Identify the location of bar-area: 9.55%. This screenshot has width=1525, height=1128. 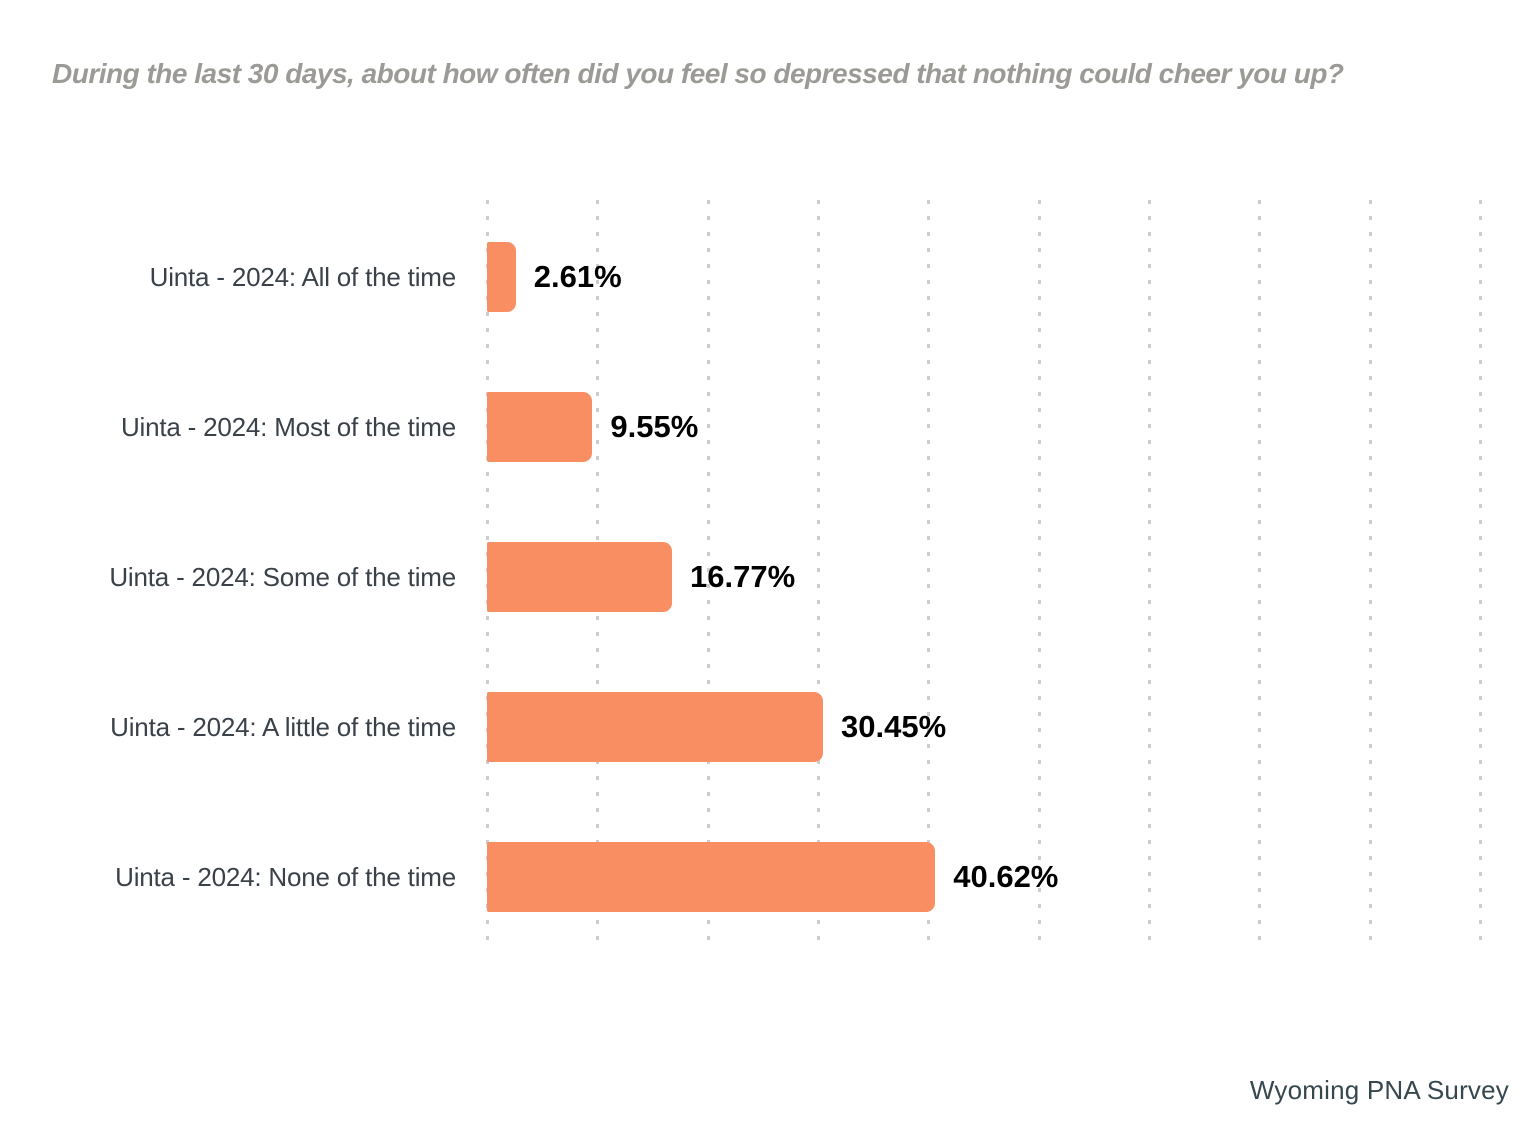
(993, 427).